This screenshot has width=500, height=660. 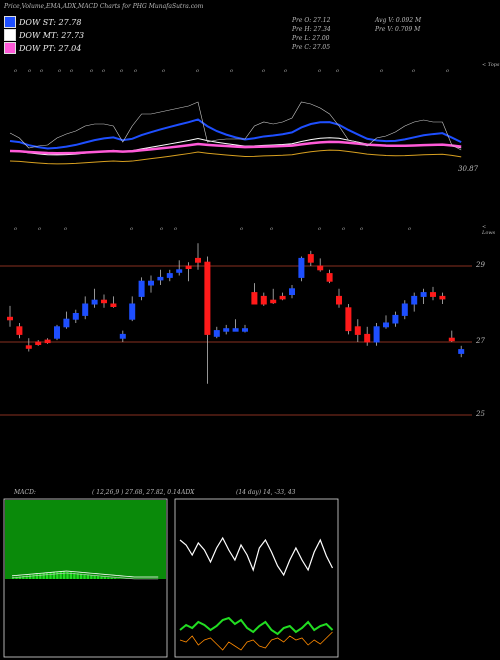 I want to click on macd-line, so click(x=85, y=574).